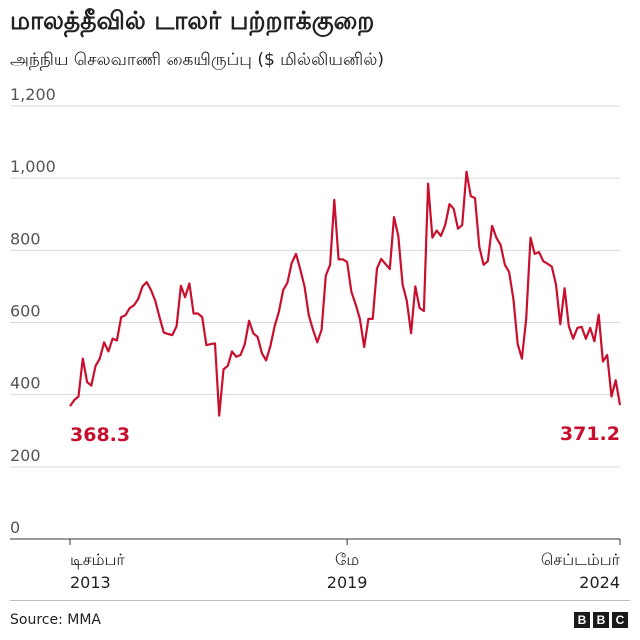  I want to click on chart-title: மாலத்தீவில் டாலர் பற்றாக்குறை, so click(192, 20).